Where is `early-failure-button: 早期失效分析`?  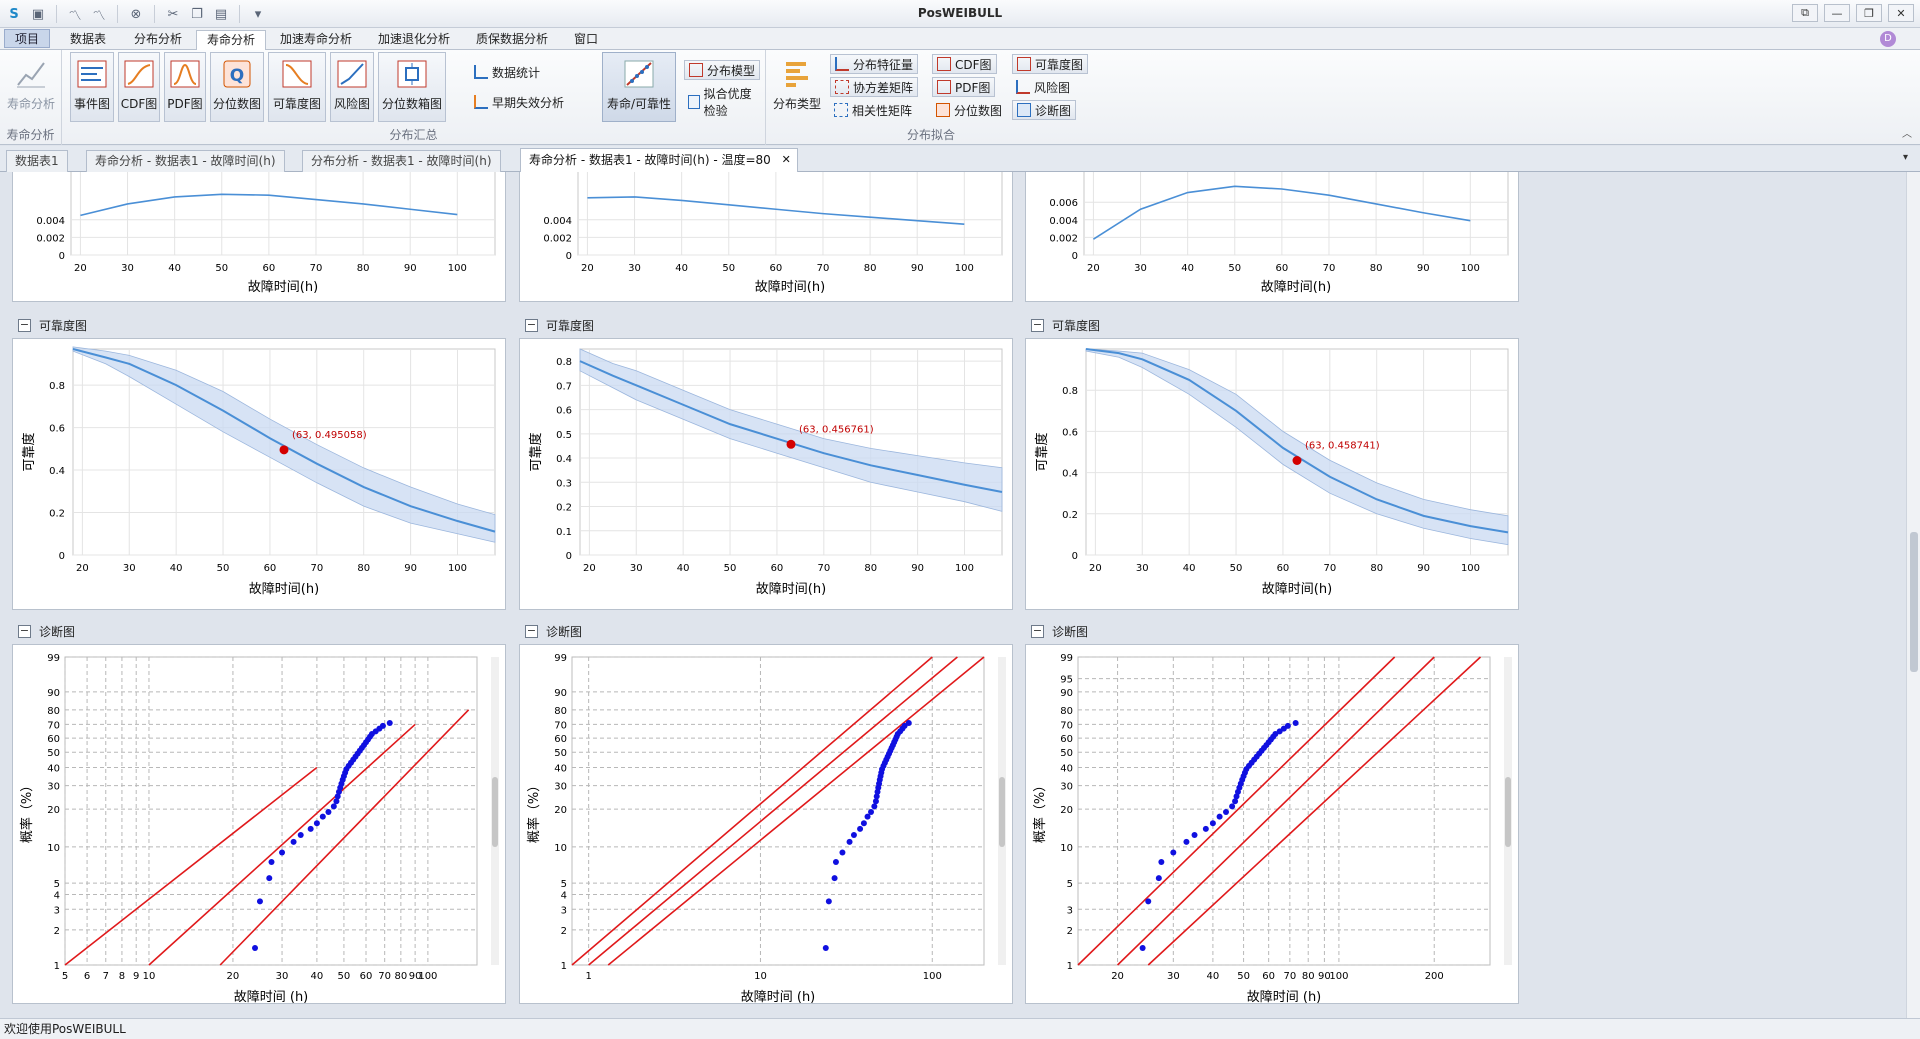 early-failure-button: 早期失效分析 is located at coordinates (519, 102).